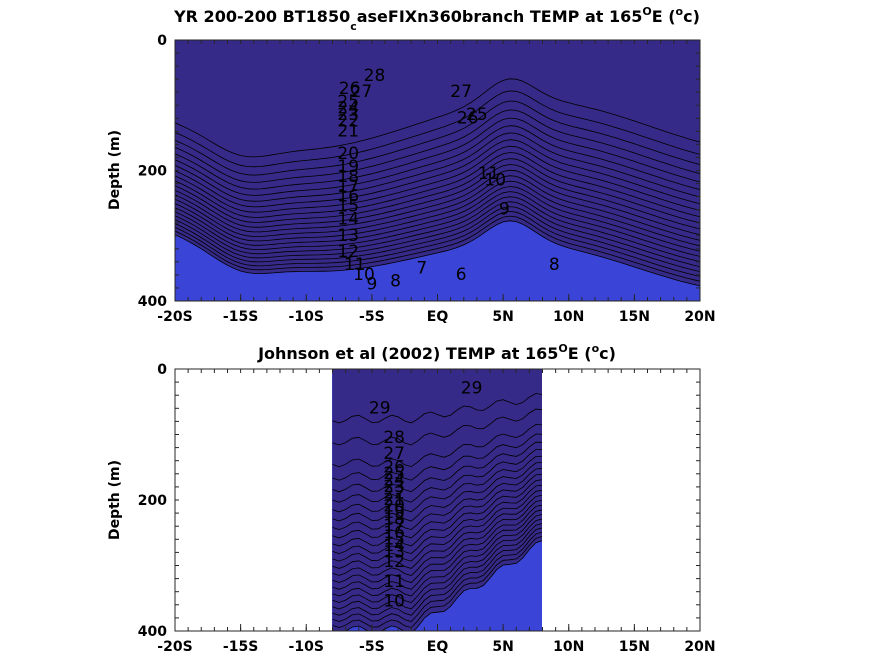  Describe the element at coordinates (306, 317) in the screenshot. I see `x-tick-label: -10S` at that location.